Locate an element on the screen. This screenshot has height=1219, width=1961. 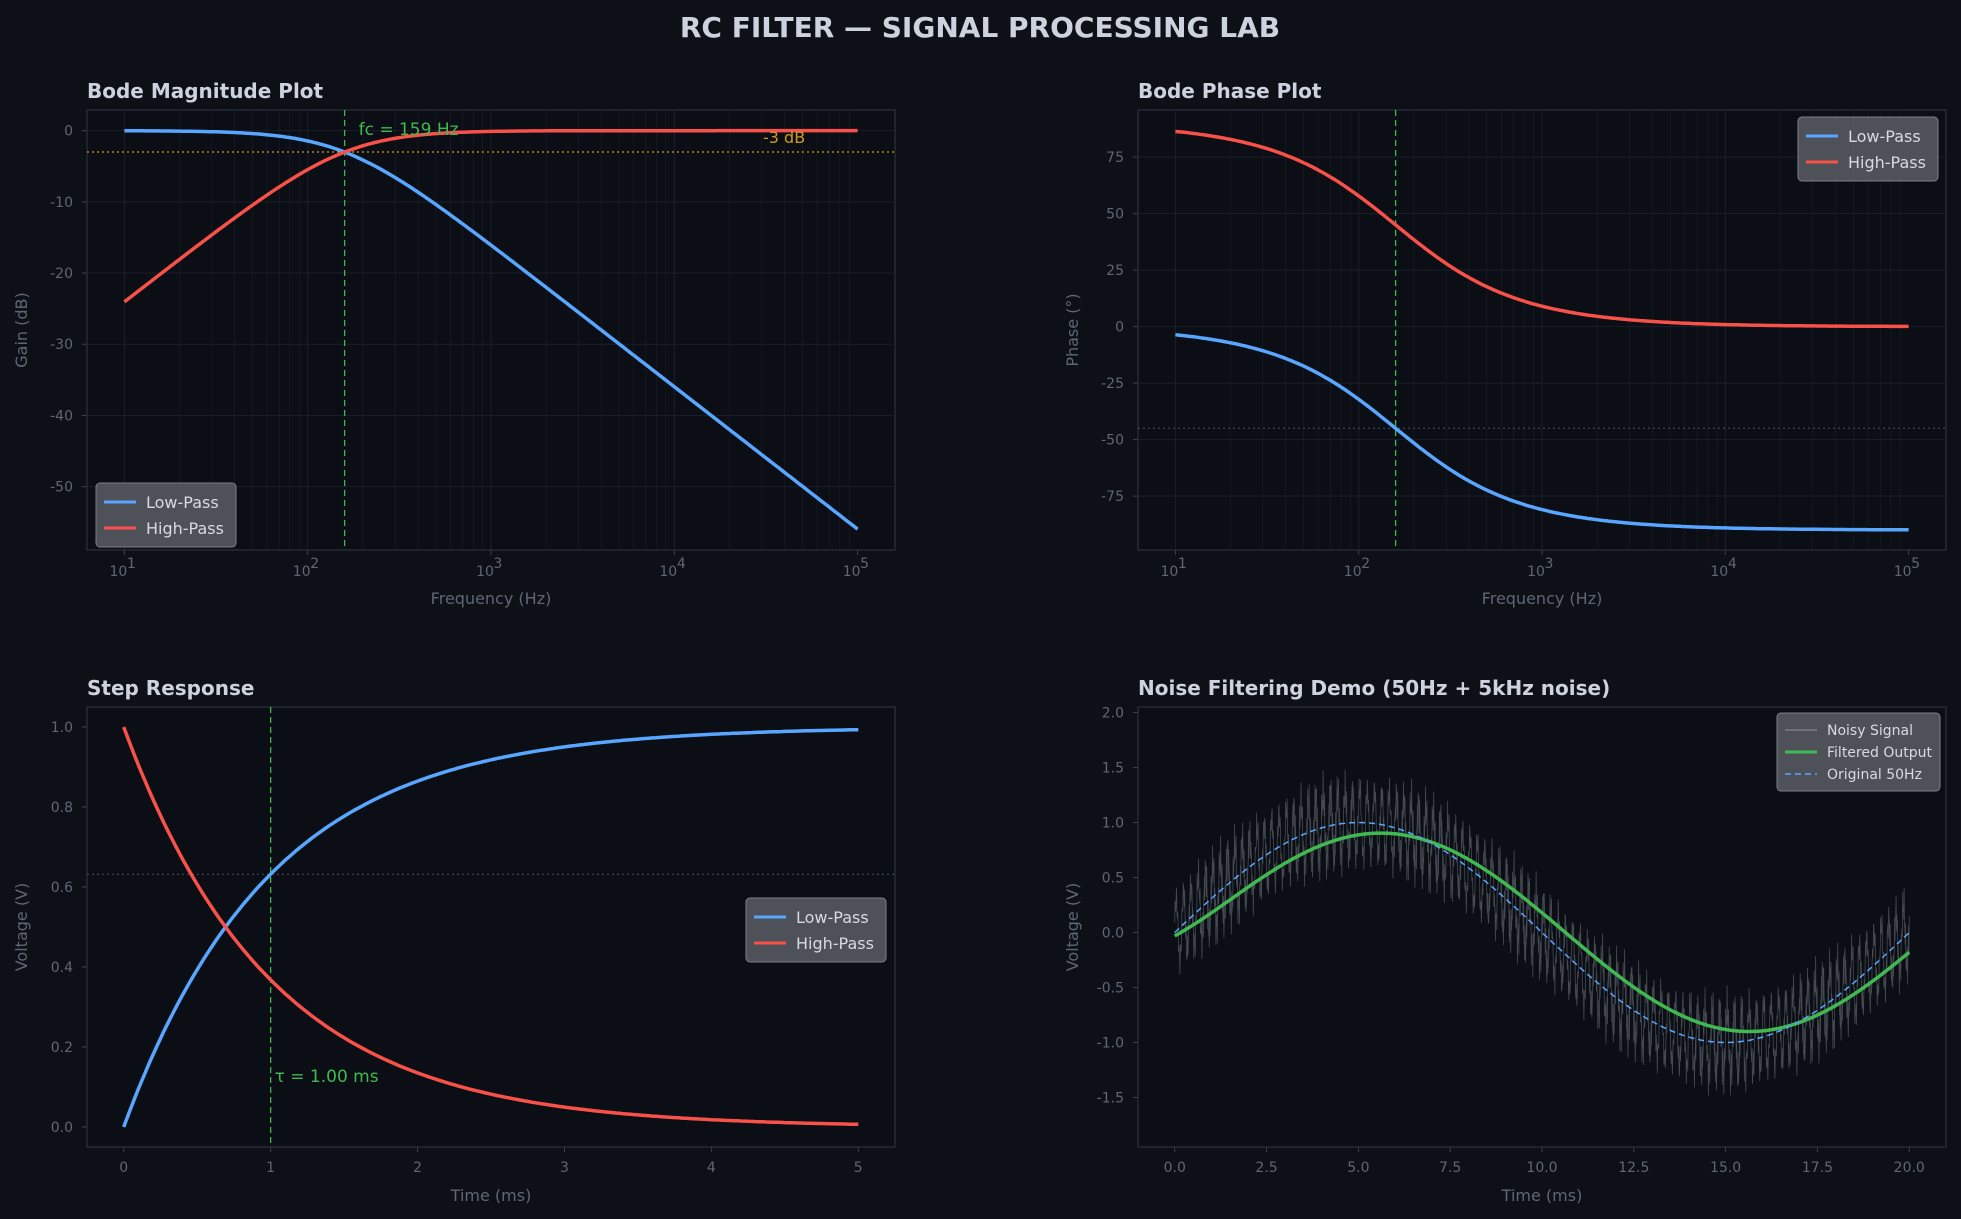
gridlines is located at coordinates (1542, 330).